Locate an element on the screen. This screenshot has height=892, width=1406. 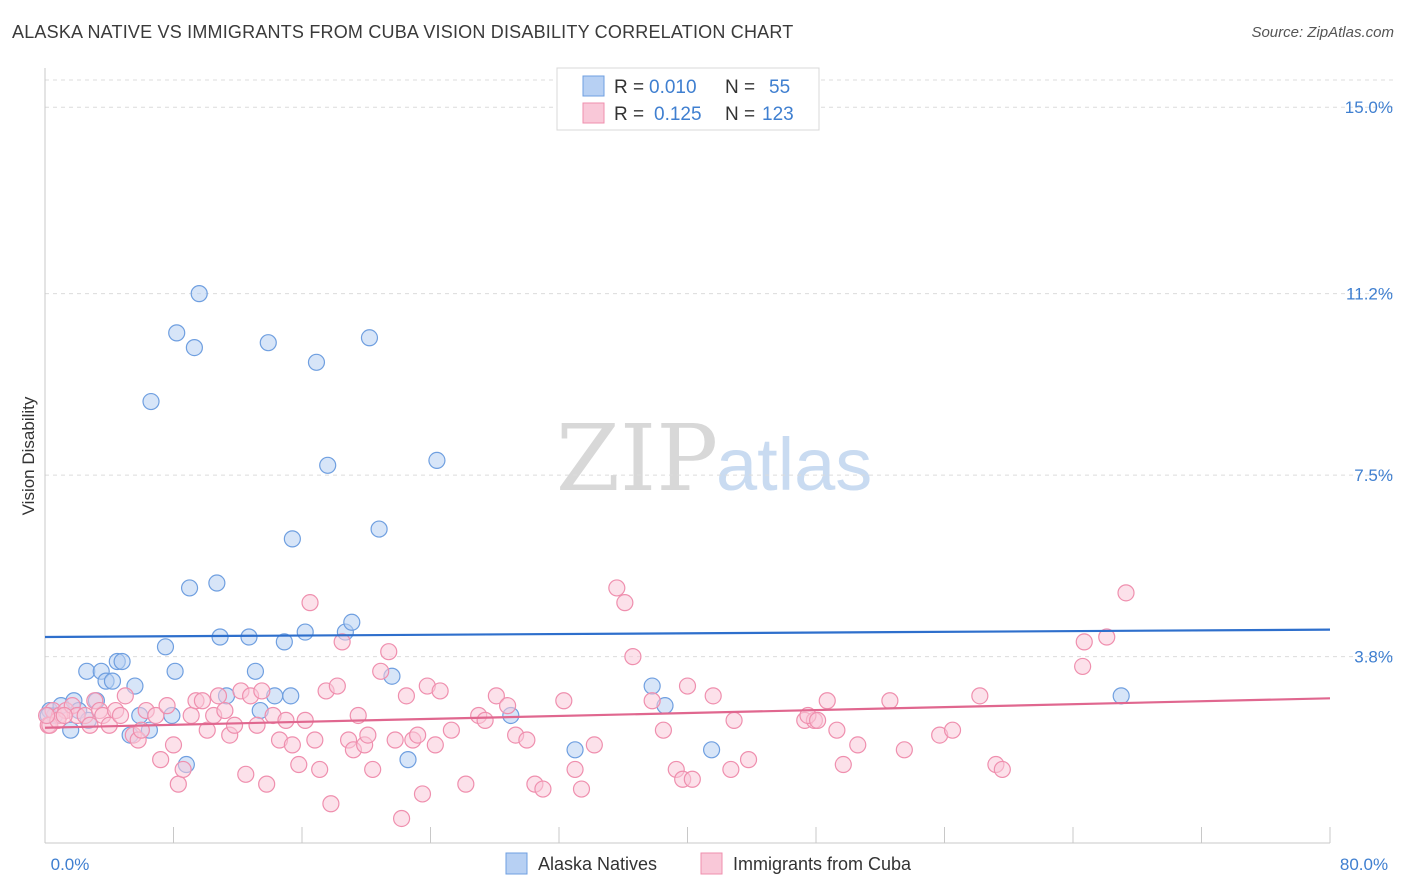
watermark-atlas: atlas is located at coordinates (794, 464).